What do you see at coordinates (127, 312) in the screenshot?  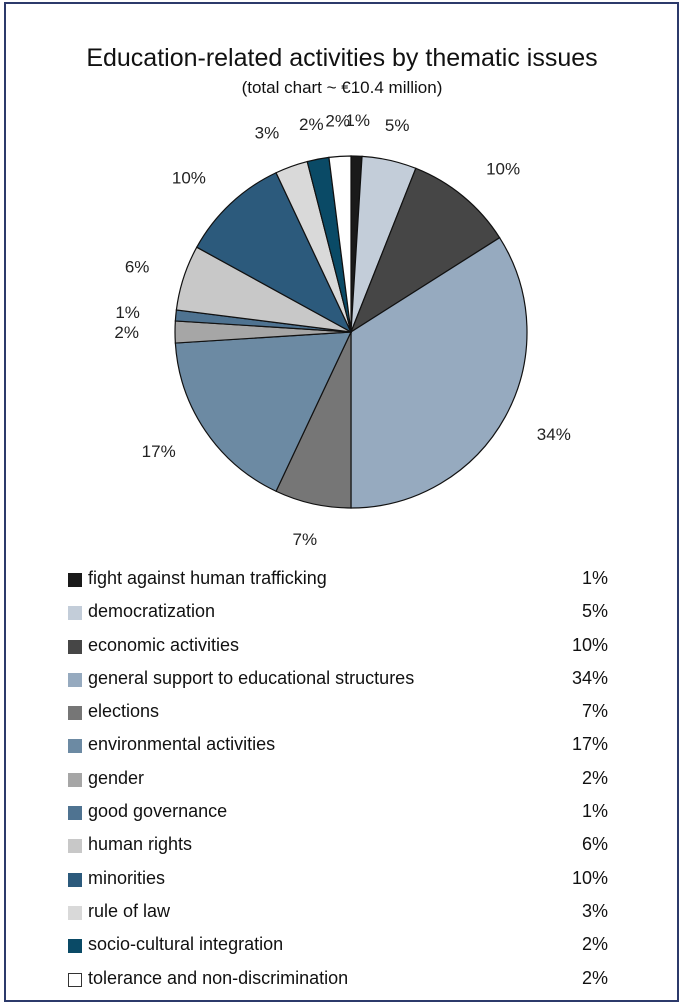 I see `pie-data-label-7: 1%` at bounding box center [127, 312].